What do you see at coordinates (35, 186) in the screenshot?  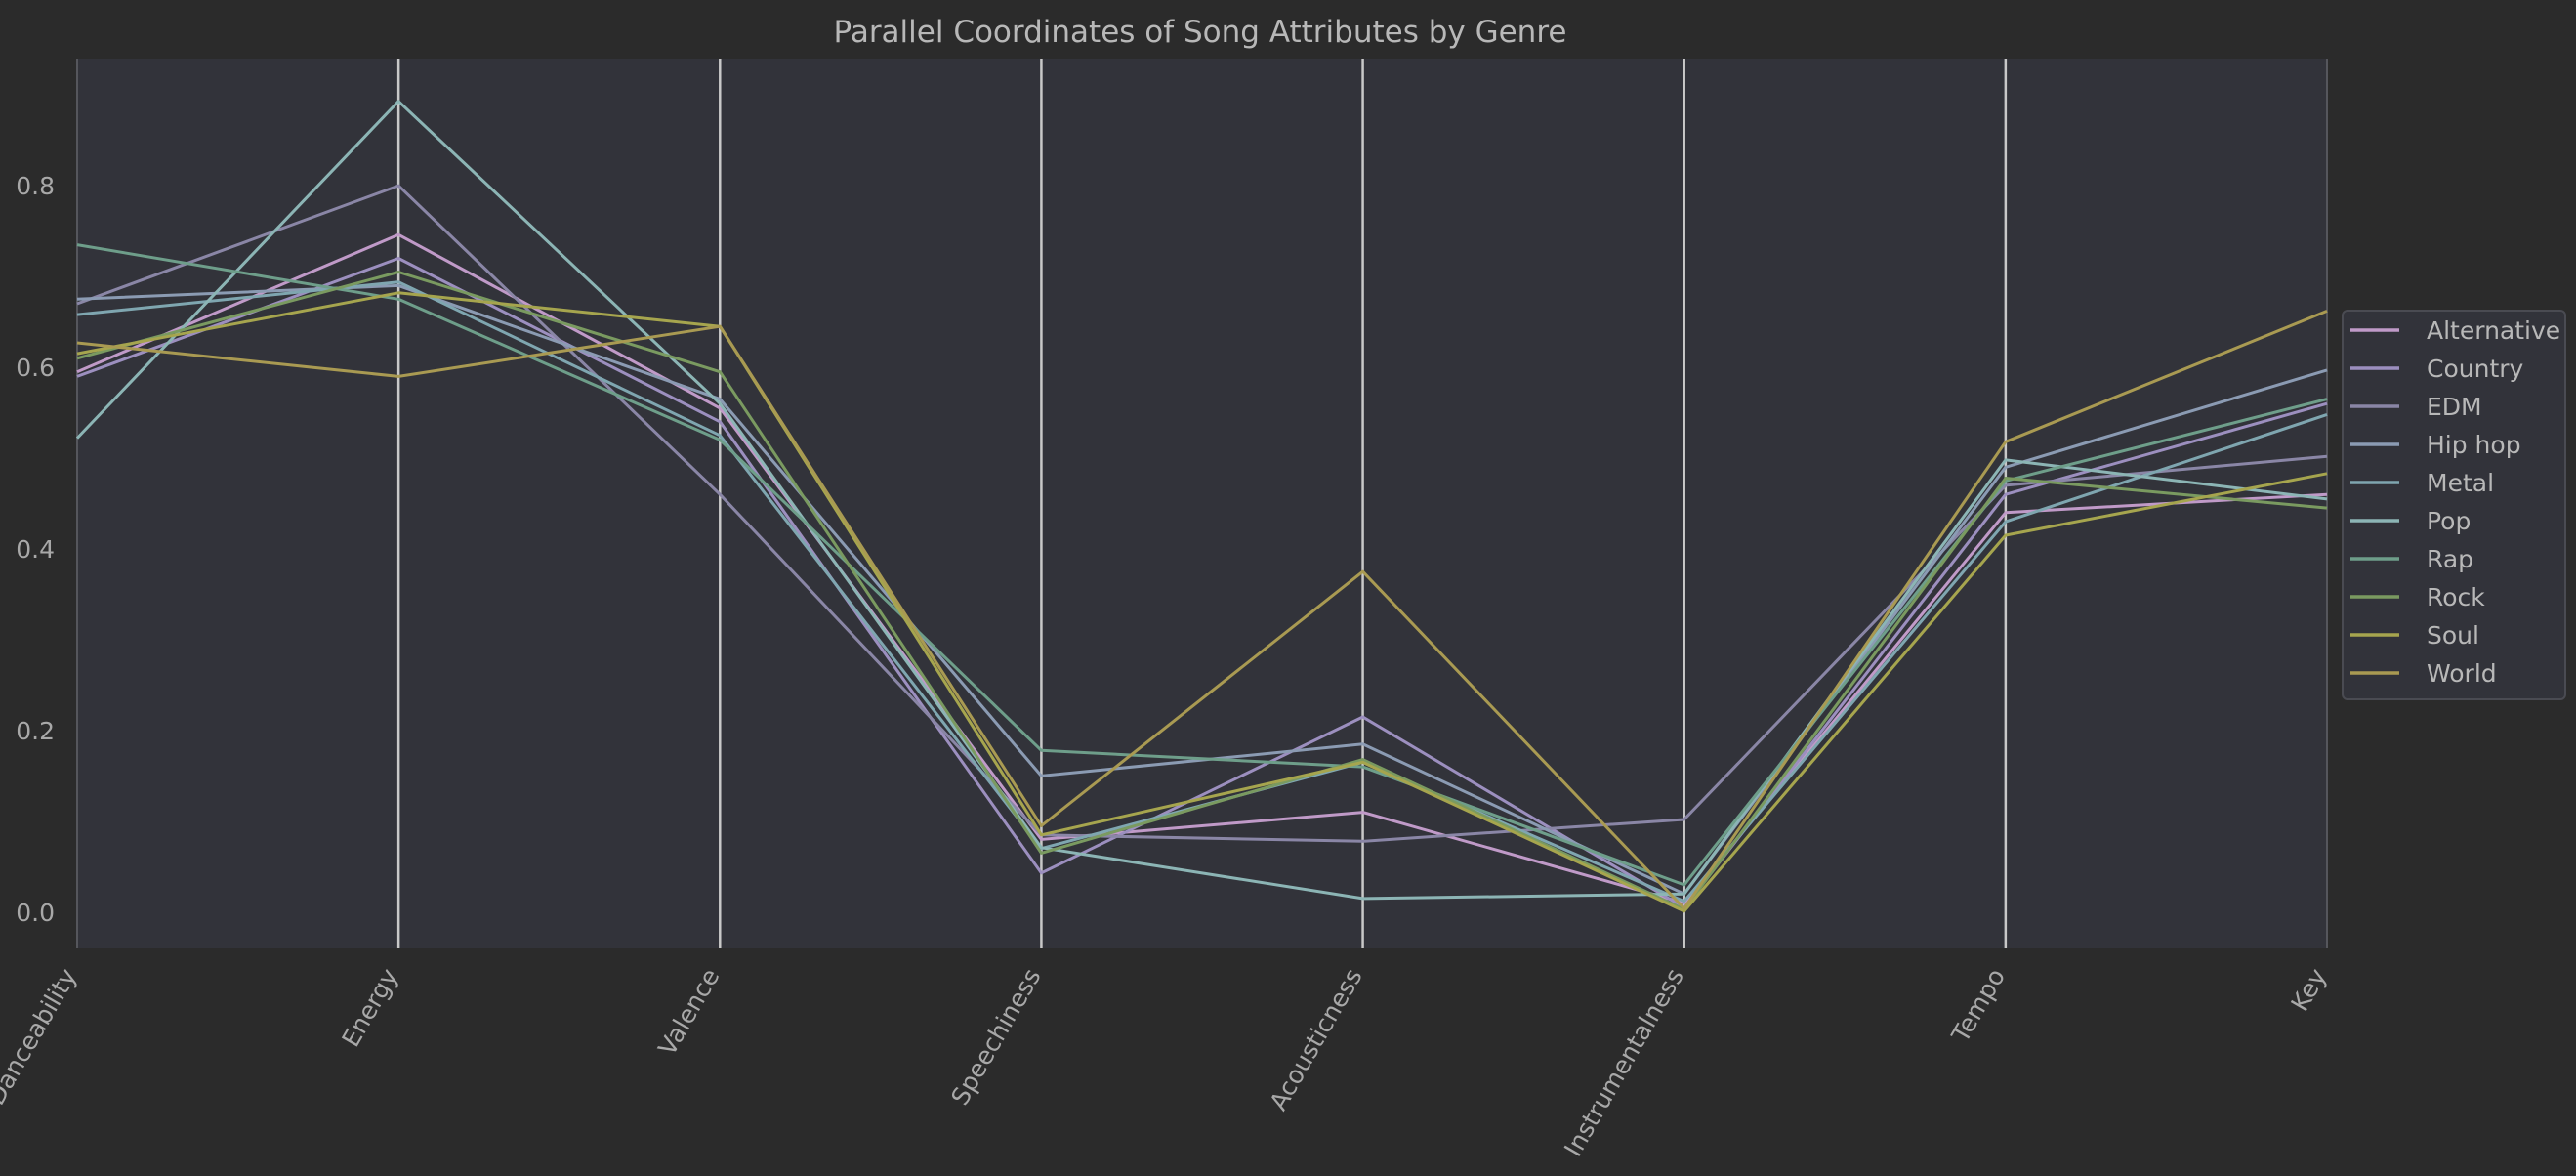 I see `y-tick-label: 0.8` at bounding box center [35, 186].